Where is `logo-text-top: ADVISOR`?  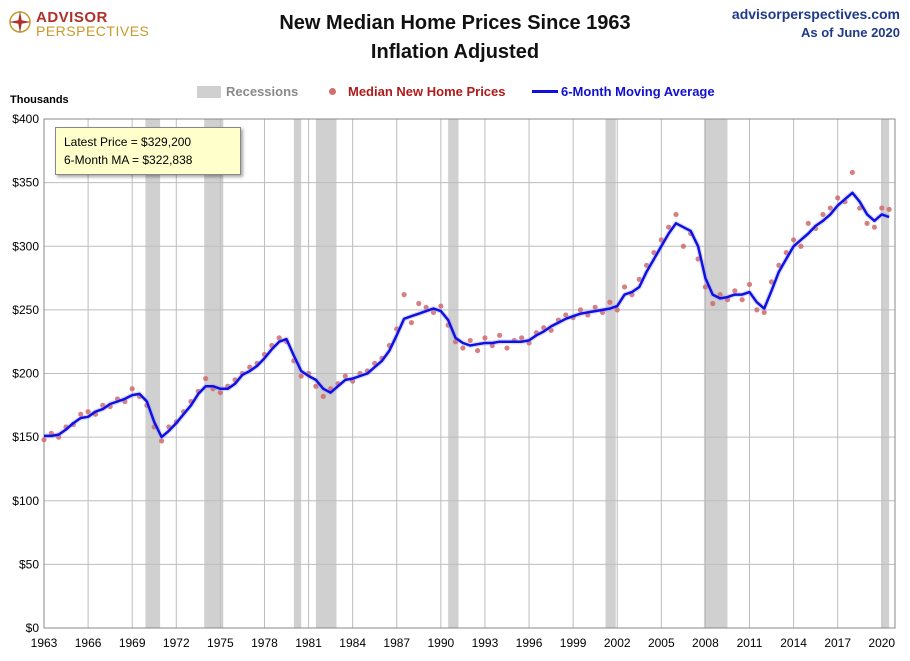
logo-text-top: ADVISOR is located at coordinates (72, 17).